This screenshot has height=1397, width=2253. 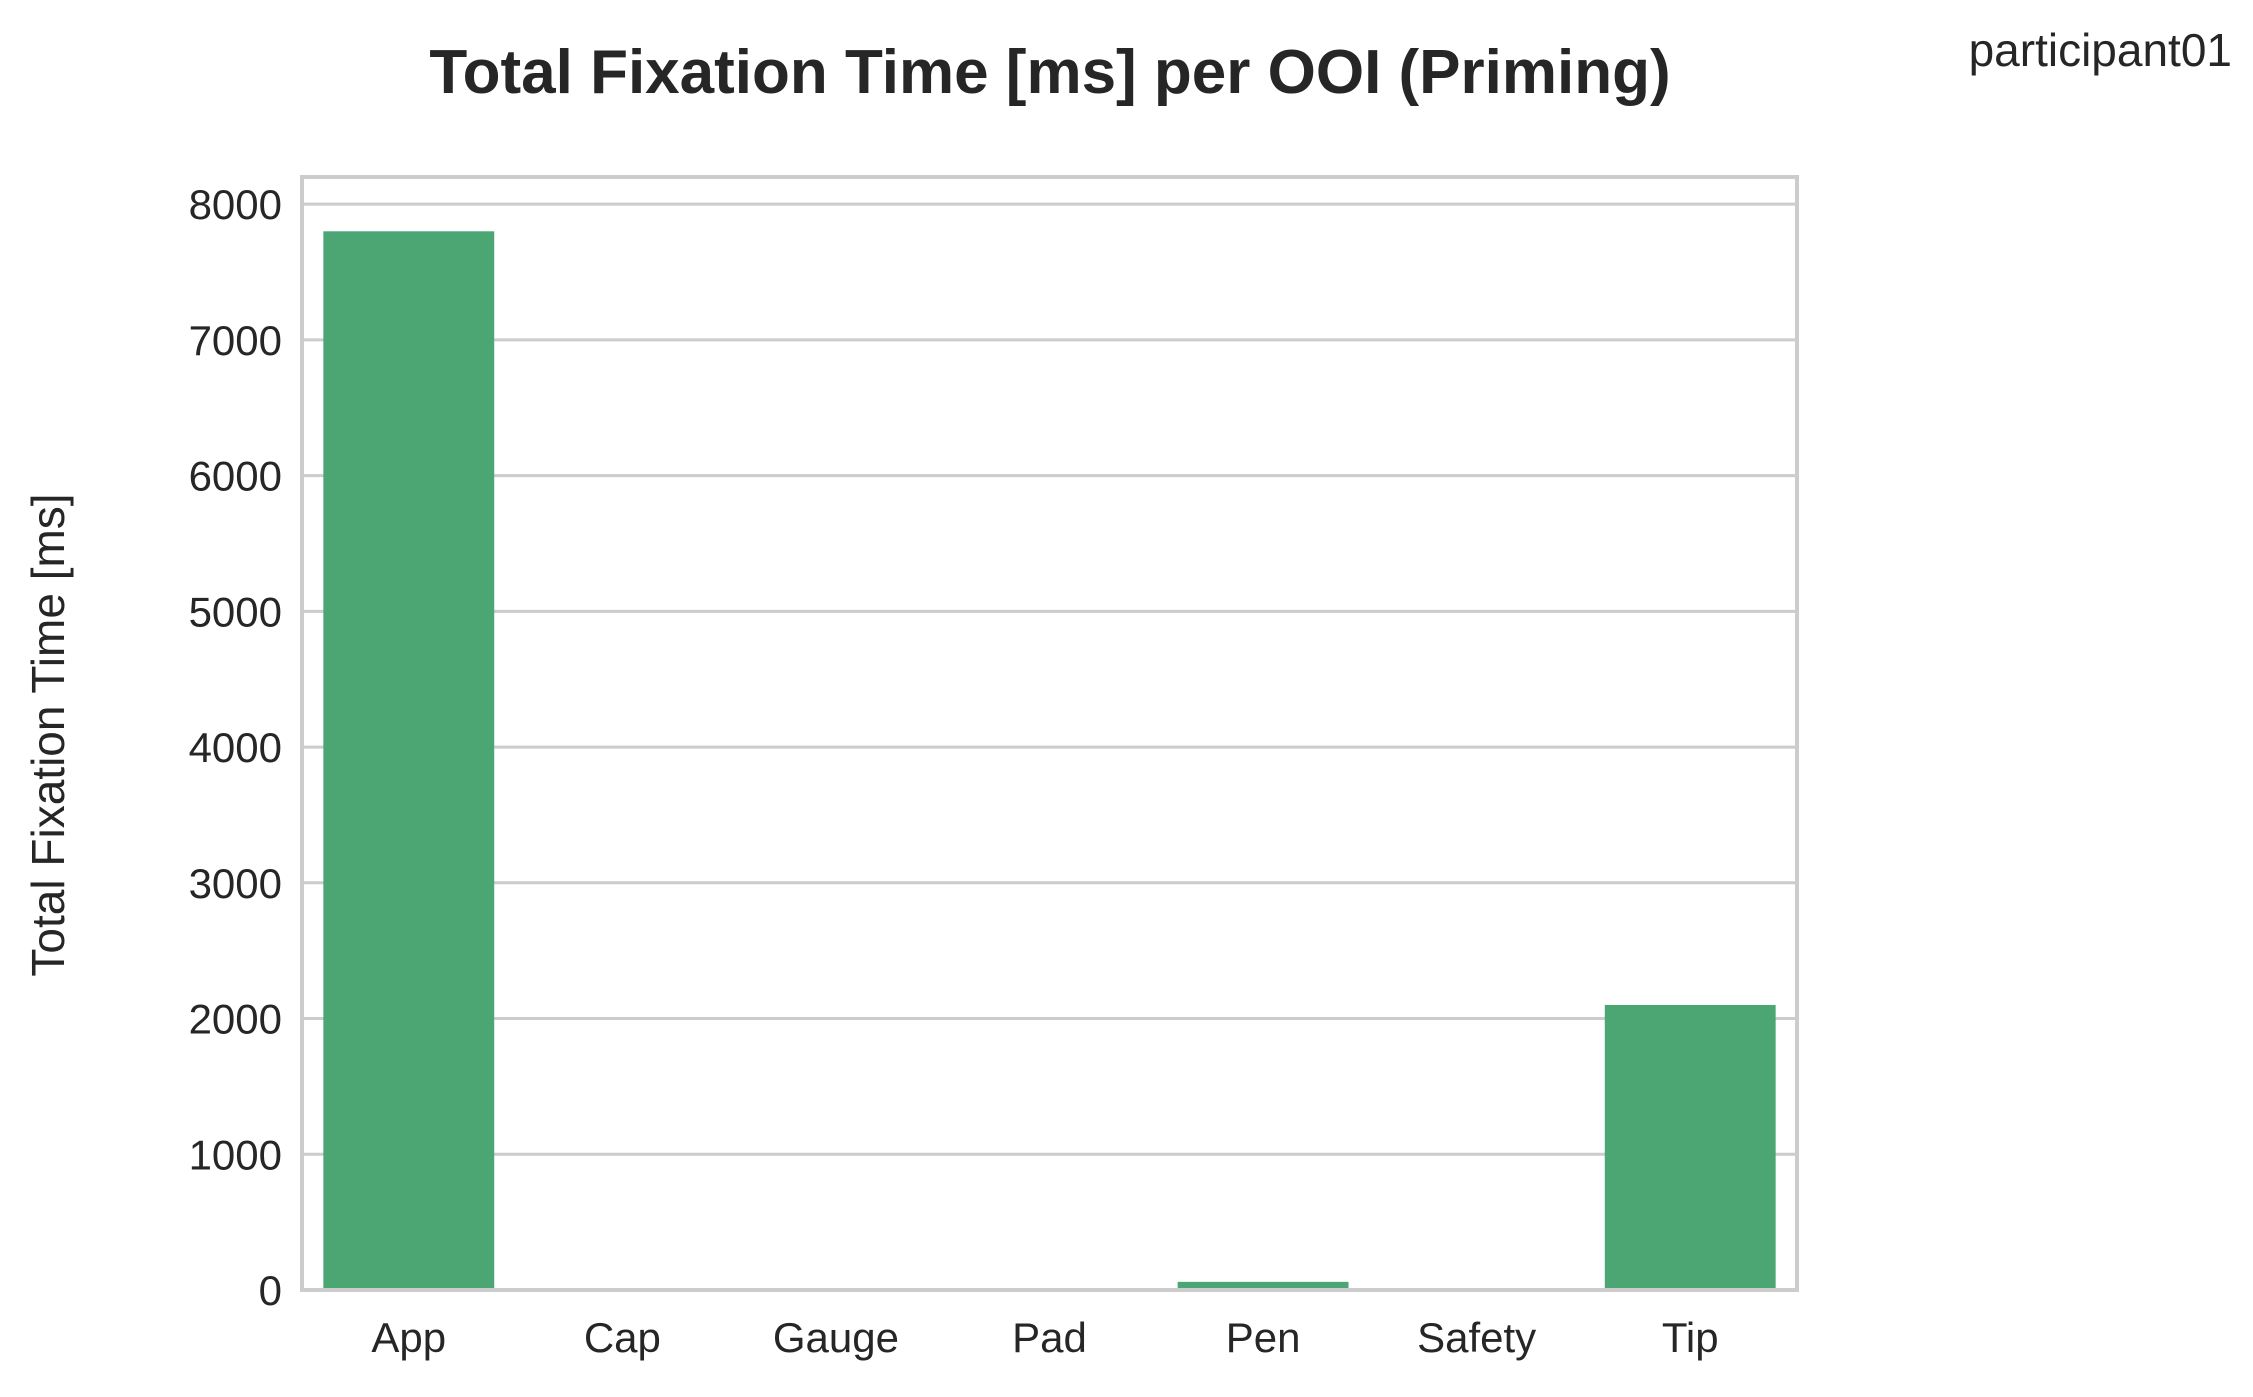 I want to click on x-tick-label-pad: Pad, so click(x=1049, y=1337).